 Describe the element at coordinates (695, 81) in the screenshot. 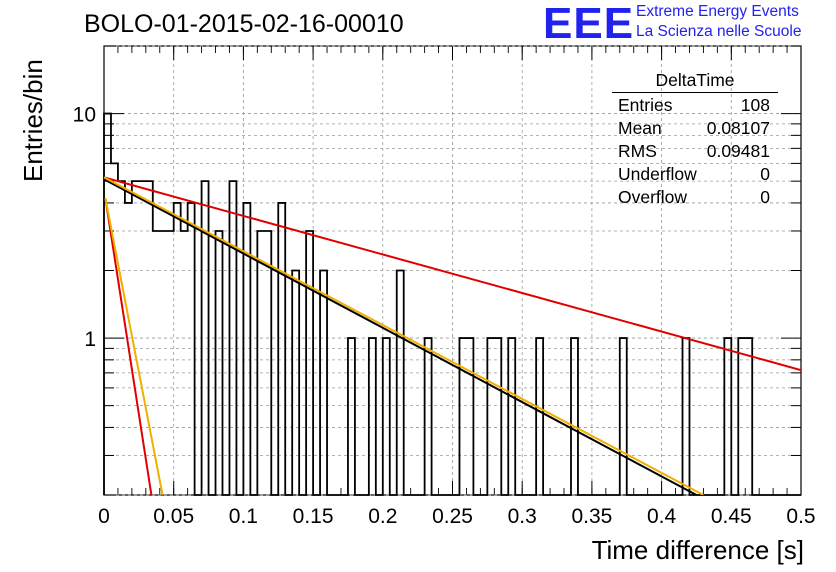

I see `stats-title: DeltaTime` at that location.